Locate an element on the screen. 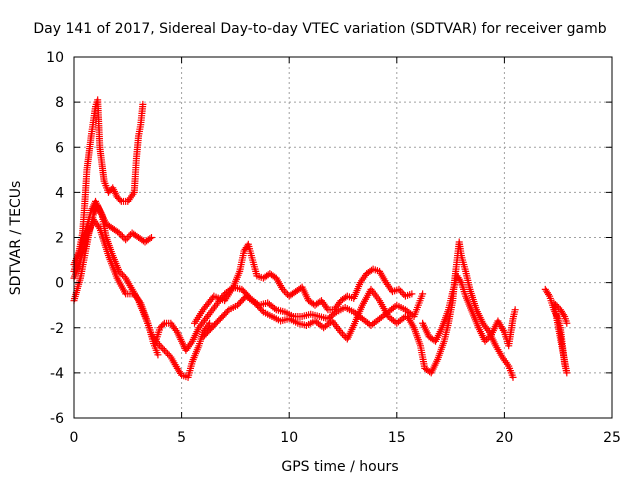 The height and width of the screenshot is (480, 640). y-tick-label: 4 is located at coordinates (59, 193).